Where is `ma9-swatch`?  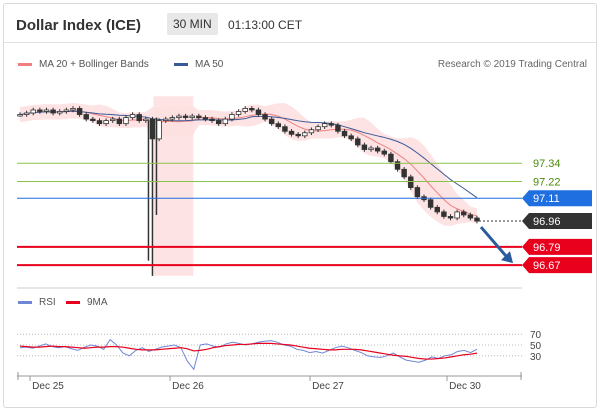 ma9-swatch is located at coordinates (73, 302).